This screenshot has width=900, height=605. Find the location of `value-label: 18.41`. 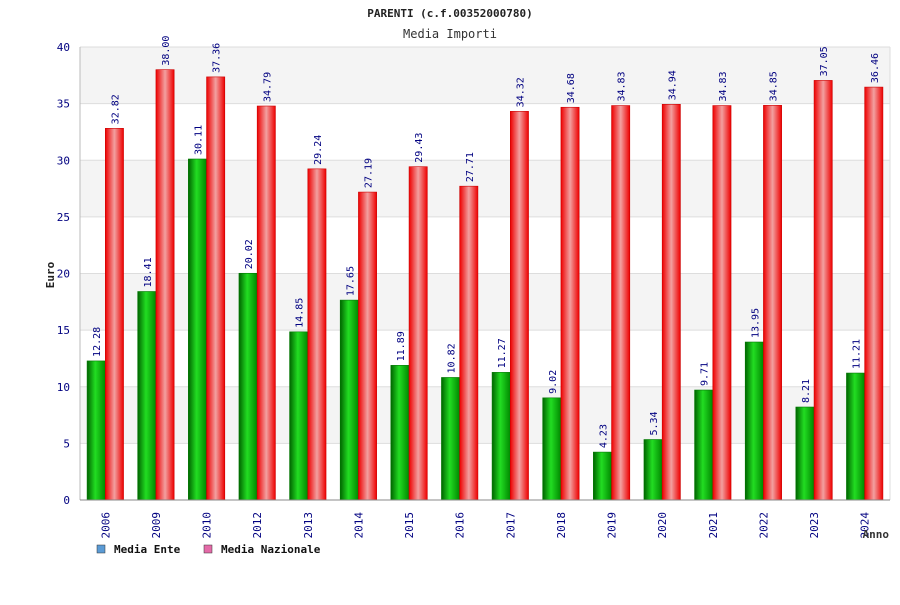

value-label: 18.41 is located at coordinates (148, 272).